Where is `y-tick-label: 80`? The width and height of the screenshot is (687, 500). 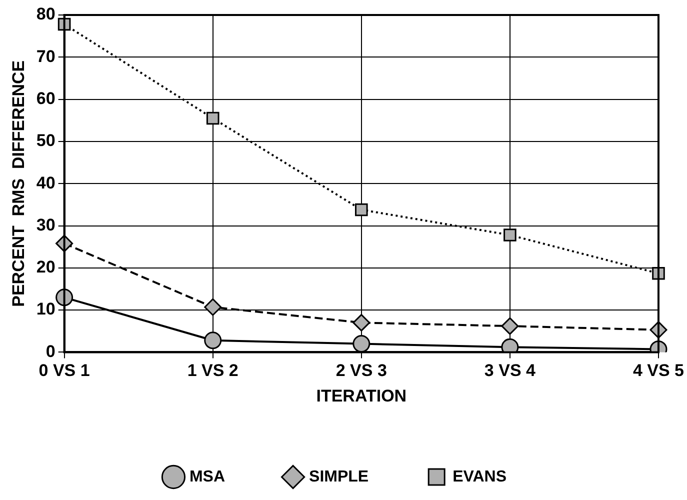
y-tick-label: 80 is located at coordinates (46, 14).